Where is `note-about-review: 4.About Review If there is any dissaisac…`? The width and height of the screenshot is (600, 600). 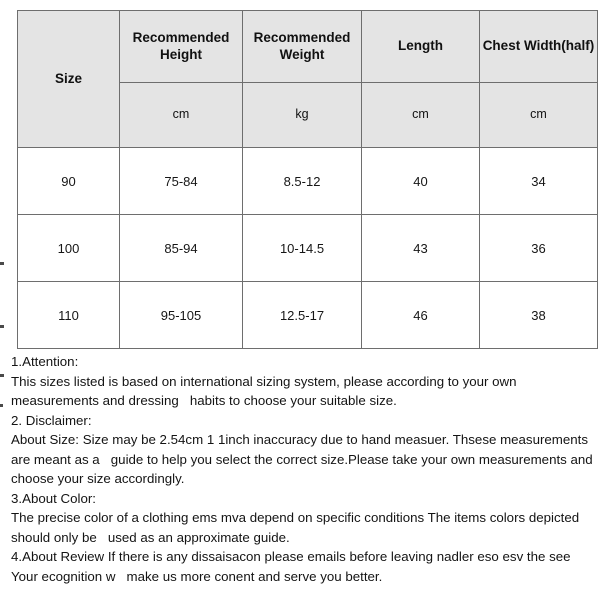 note-about-review: 4.About Review If there is any dissaisac… is located at coordinates (302, 566).